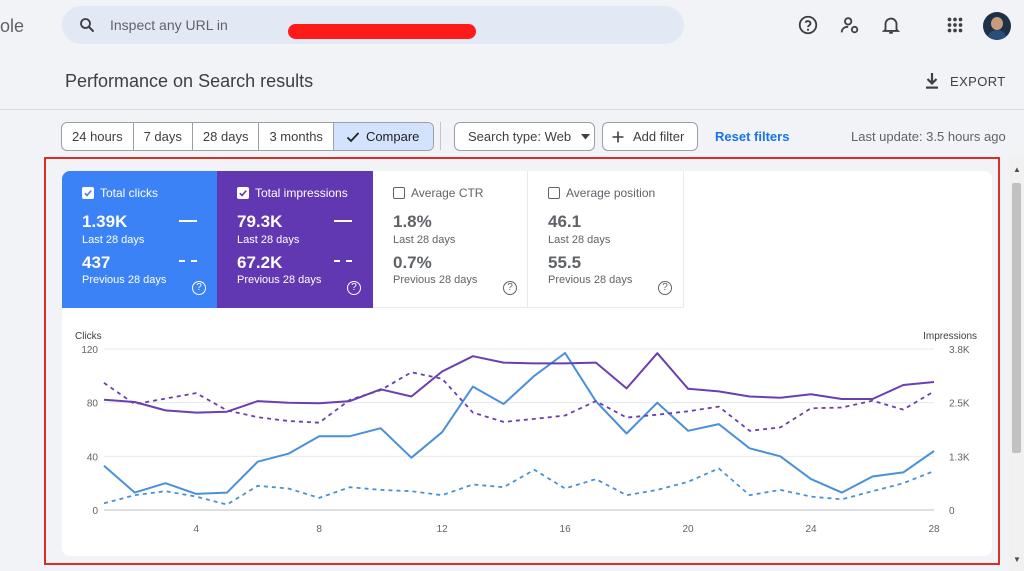 The width and height of the screenshot is (1024, 571). What do you see at coordinates (950, 336) in the screenshot?
I see `right-axis-label: Impressions` at bounding box center [950, 336].